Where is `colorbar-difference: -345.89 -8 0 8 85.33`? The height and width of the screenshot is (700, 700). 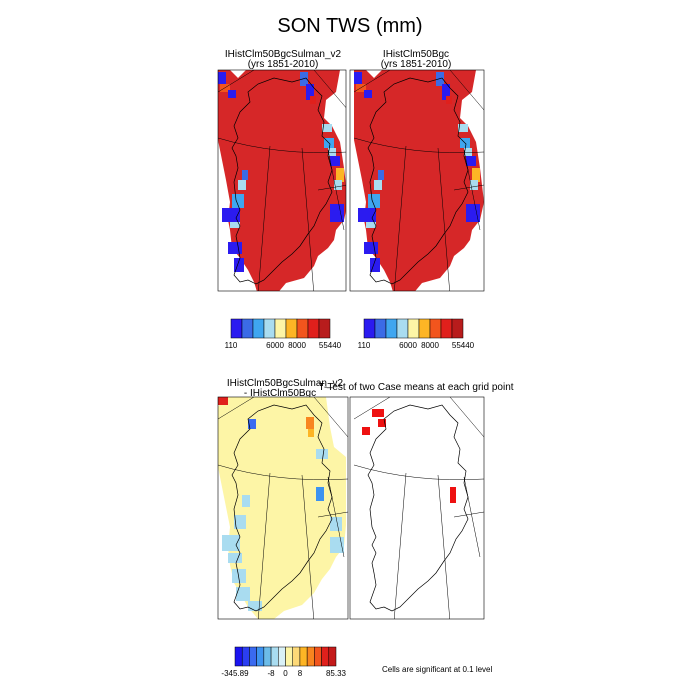
colorbar-difference: -345.89 -8 0 8 85.33 is located at coordinates (283, 662).